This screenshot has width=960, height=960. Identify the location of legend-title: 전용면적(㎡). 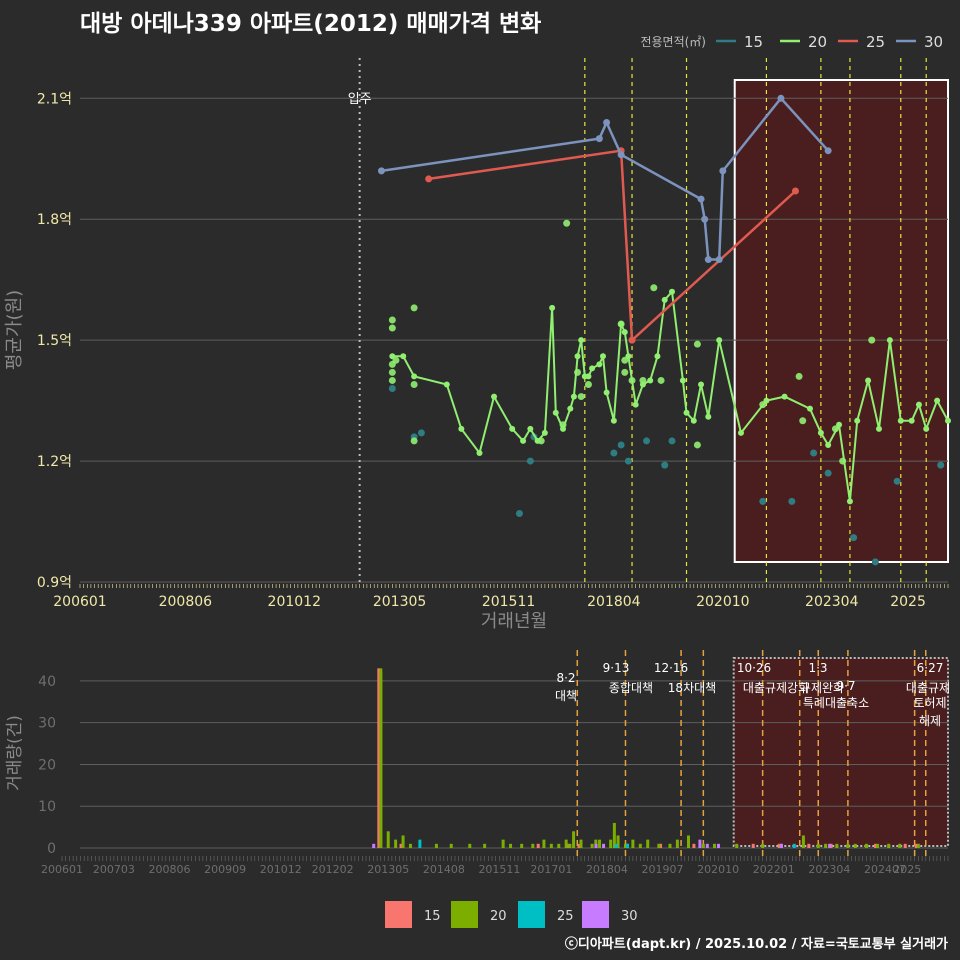
(673, 42).